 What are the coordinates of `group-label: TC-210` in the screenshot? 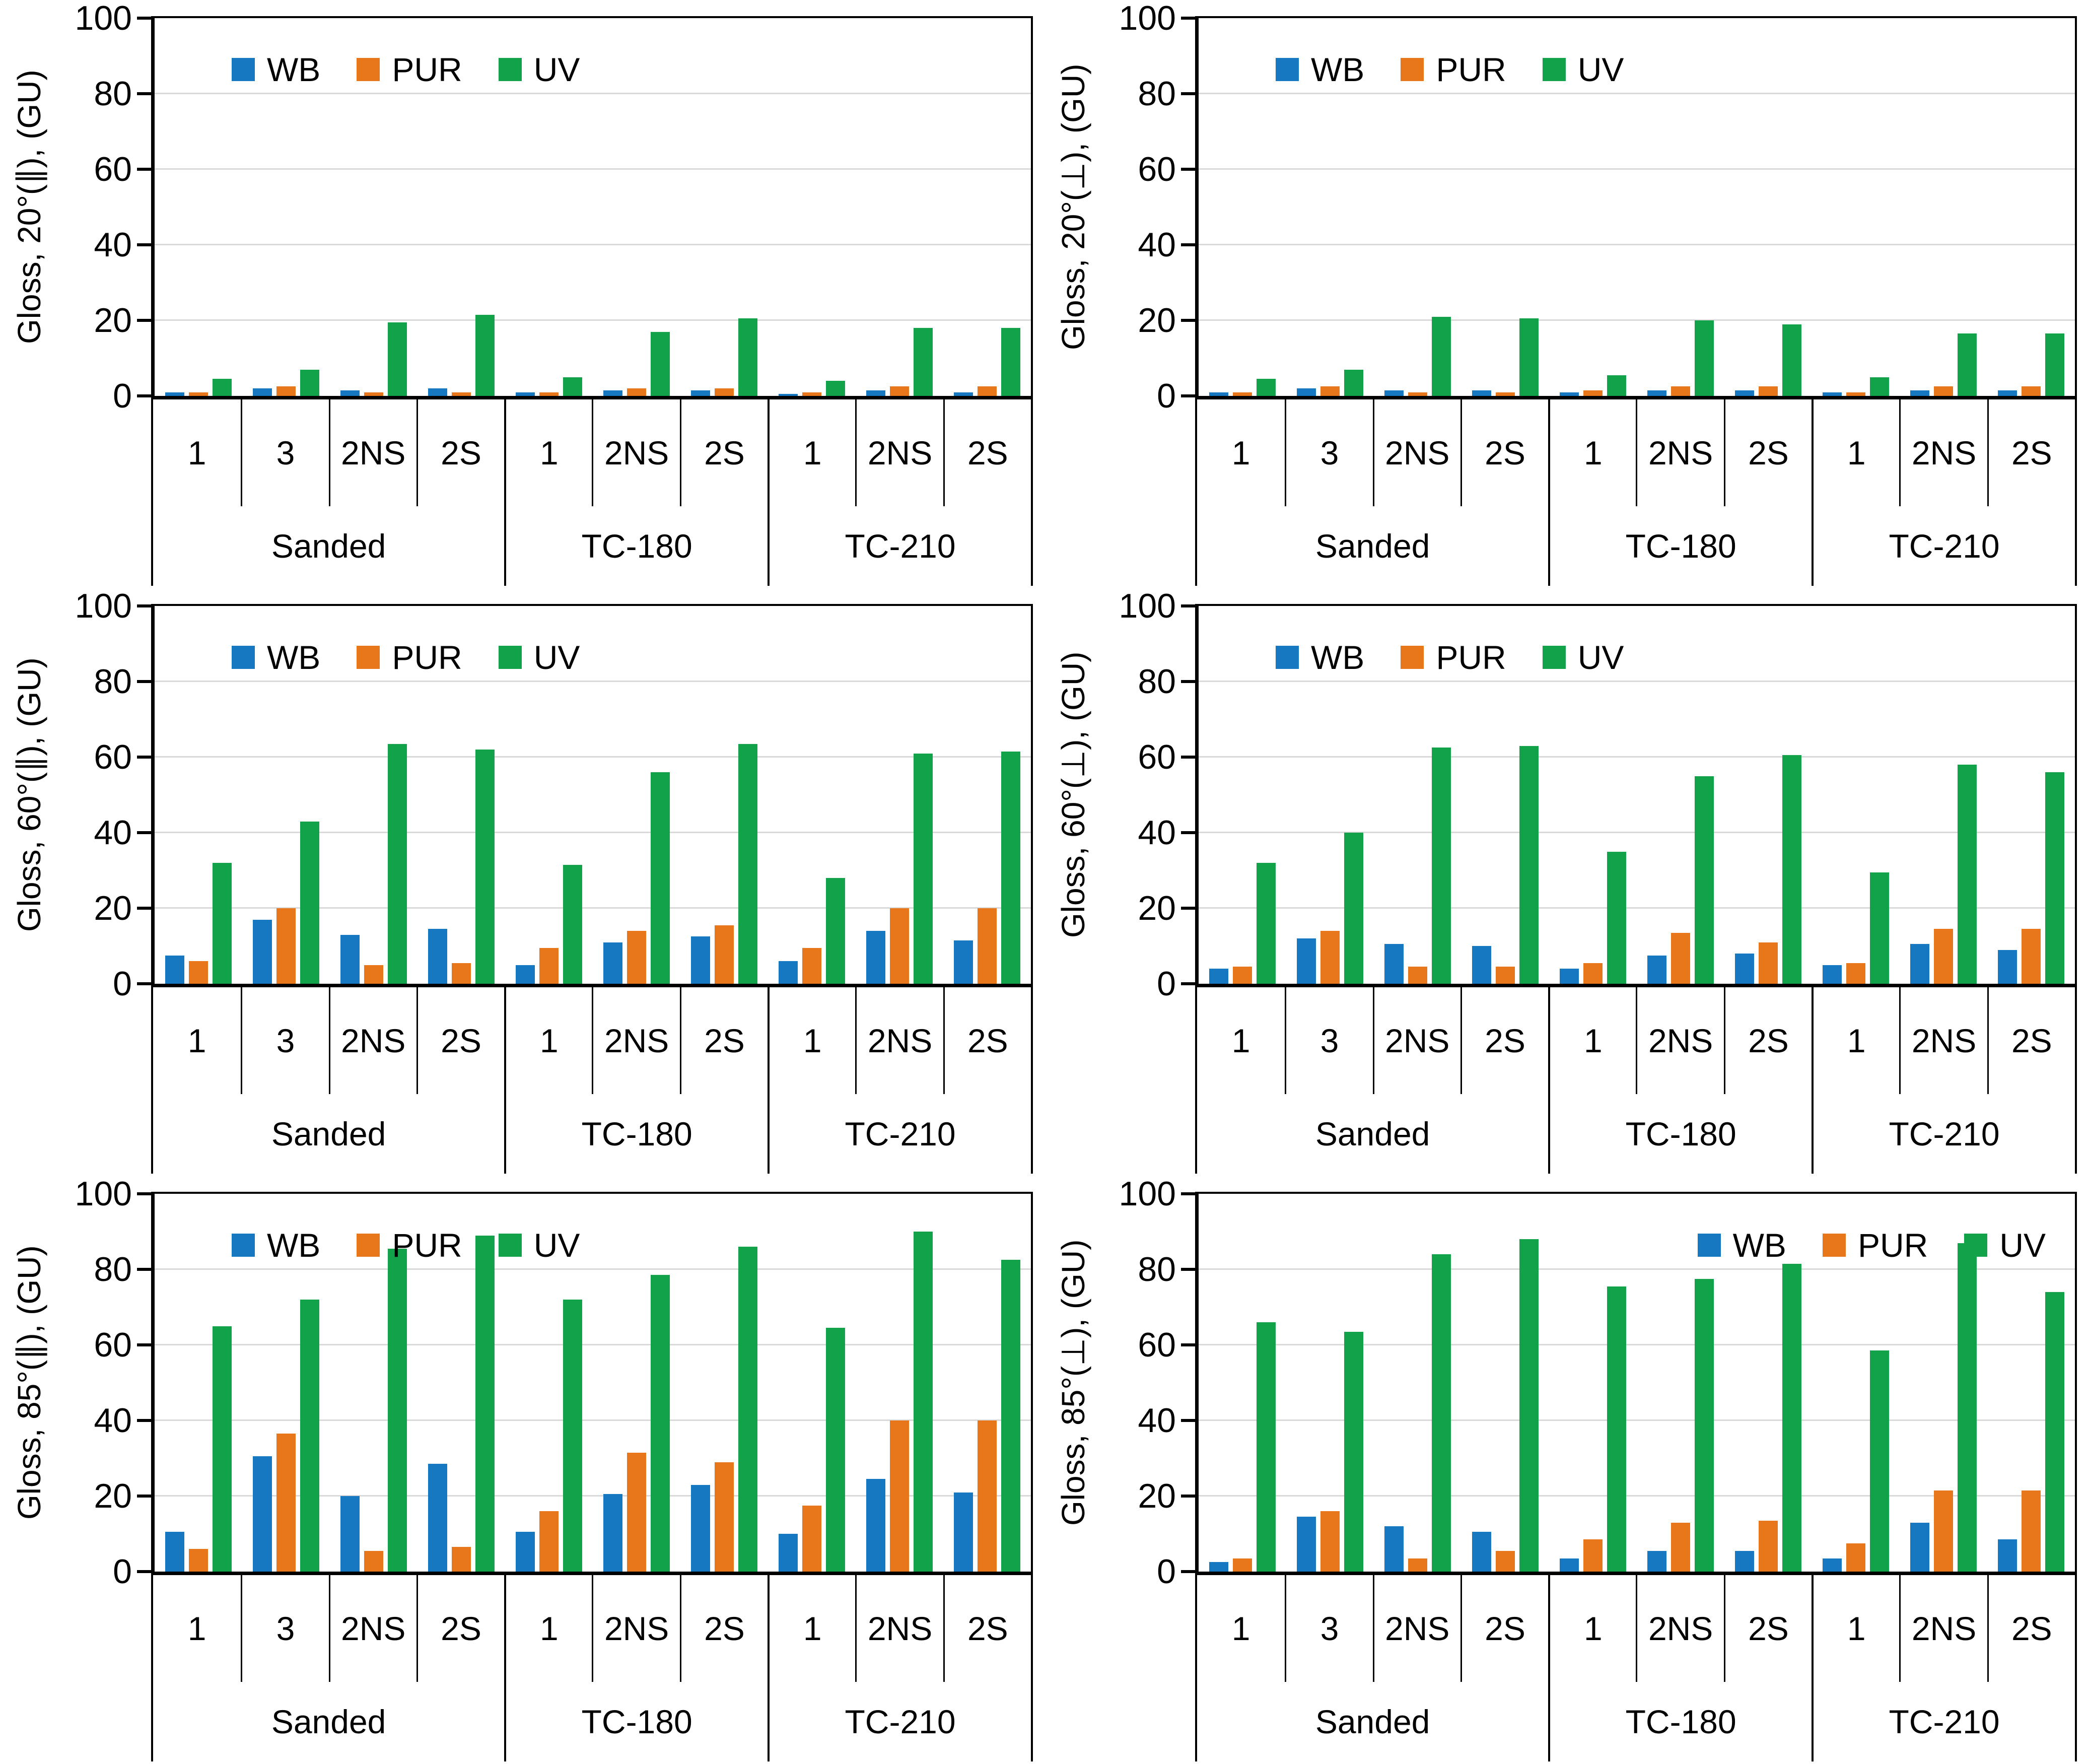 It's located at (1943, 1721).